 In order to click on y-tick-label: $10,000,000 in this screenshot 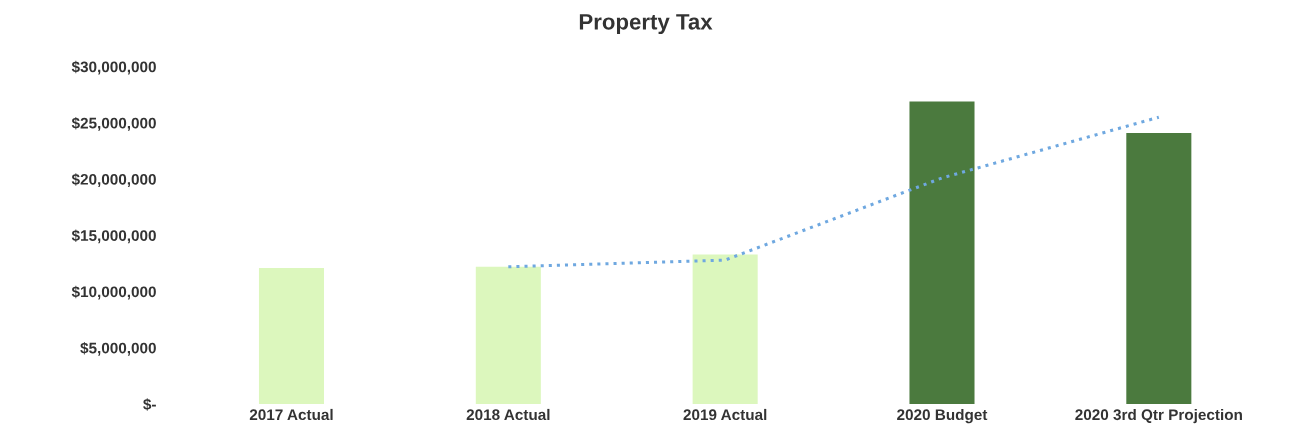, I will do `click(113, 292)`.